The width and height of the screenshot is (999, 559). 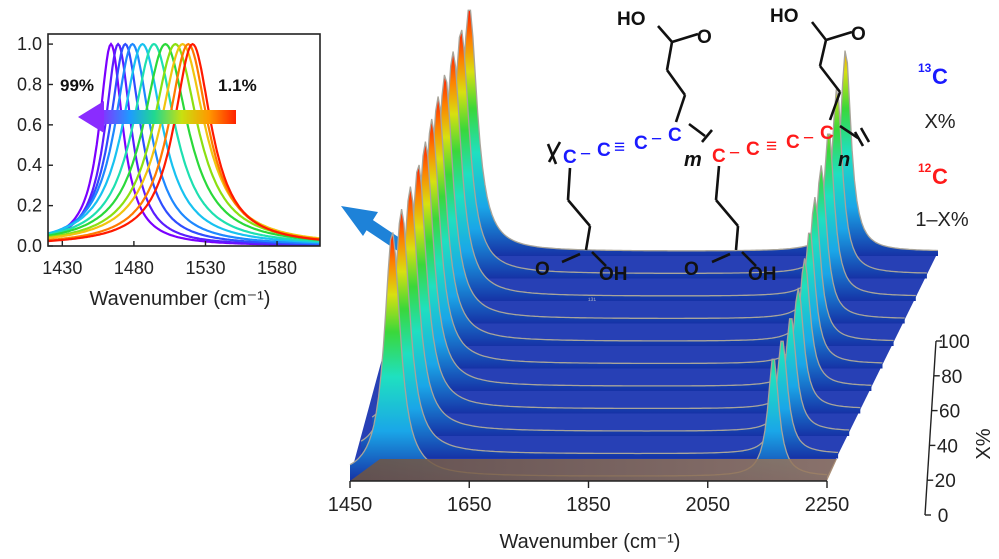 I want to click on waterfall-z-axis: 0 20 40 60 80 100, so click(x=947, y=429).